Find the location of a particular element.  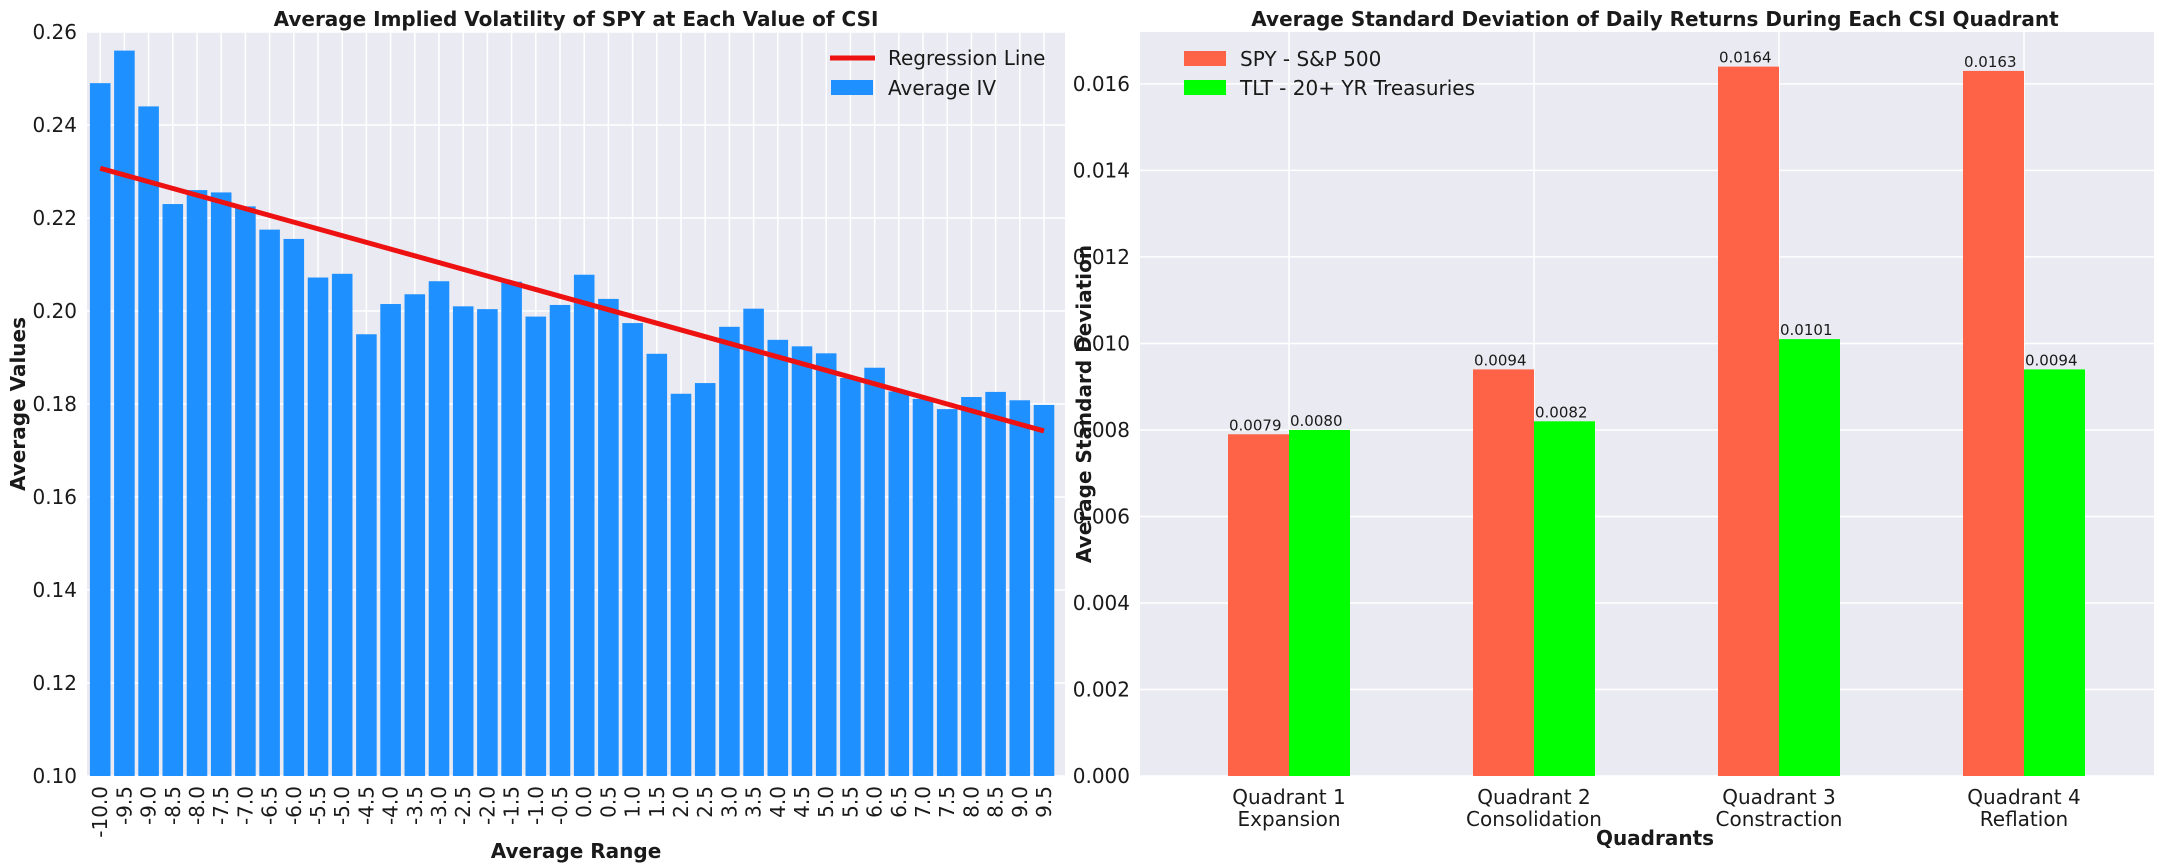

bar-value-label: 0.0163 is located at coordinates (1990, 62).